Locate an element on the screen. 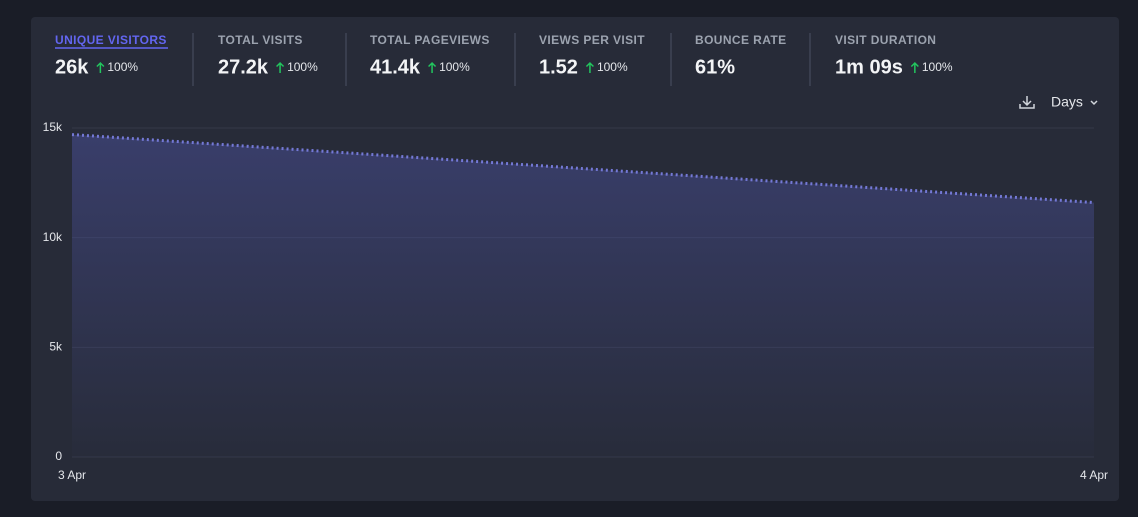 The image size is (1138, 517). y-tick-label: 0 is located at coordinates (58, 456).